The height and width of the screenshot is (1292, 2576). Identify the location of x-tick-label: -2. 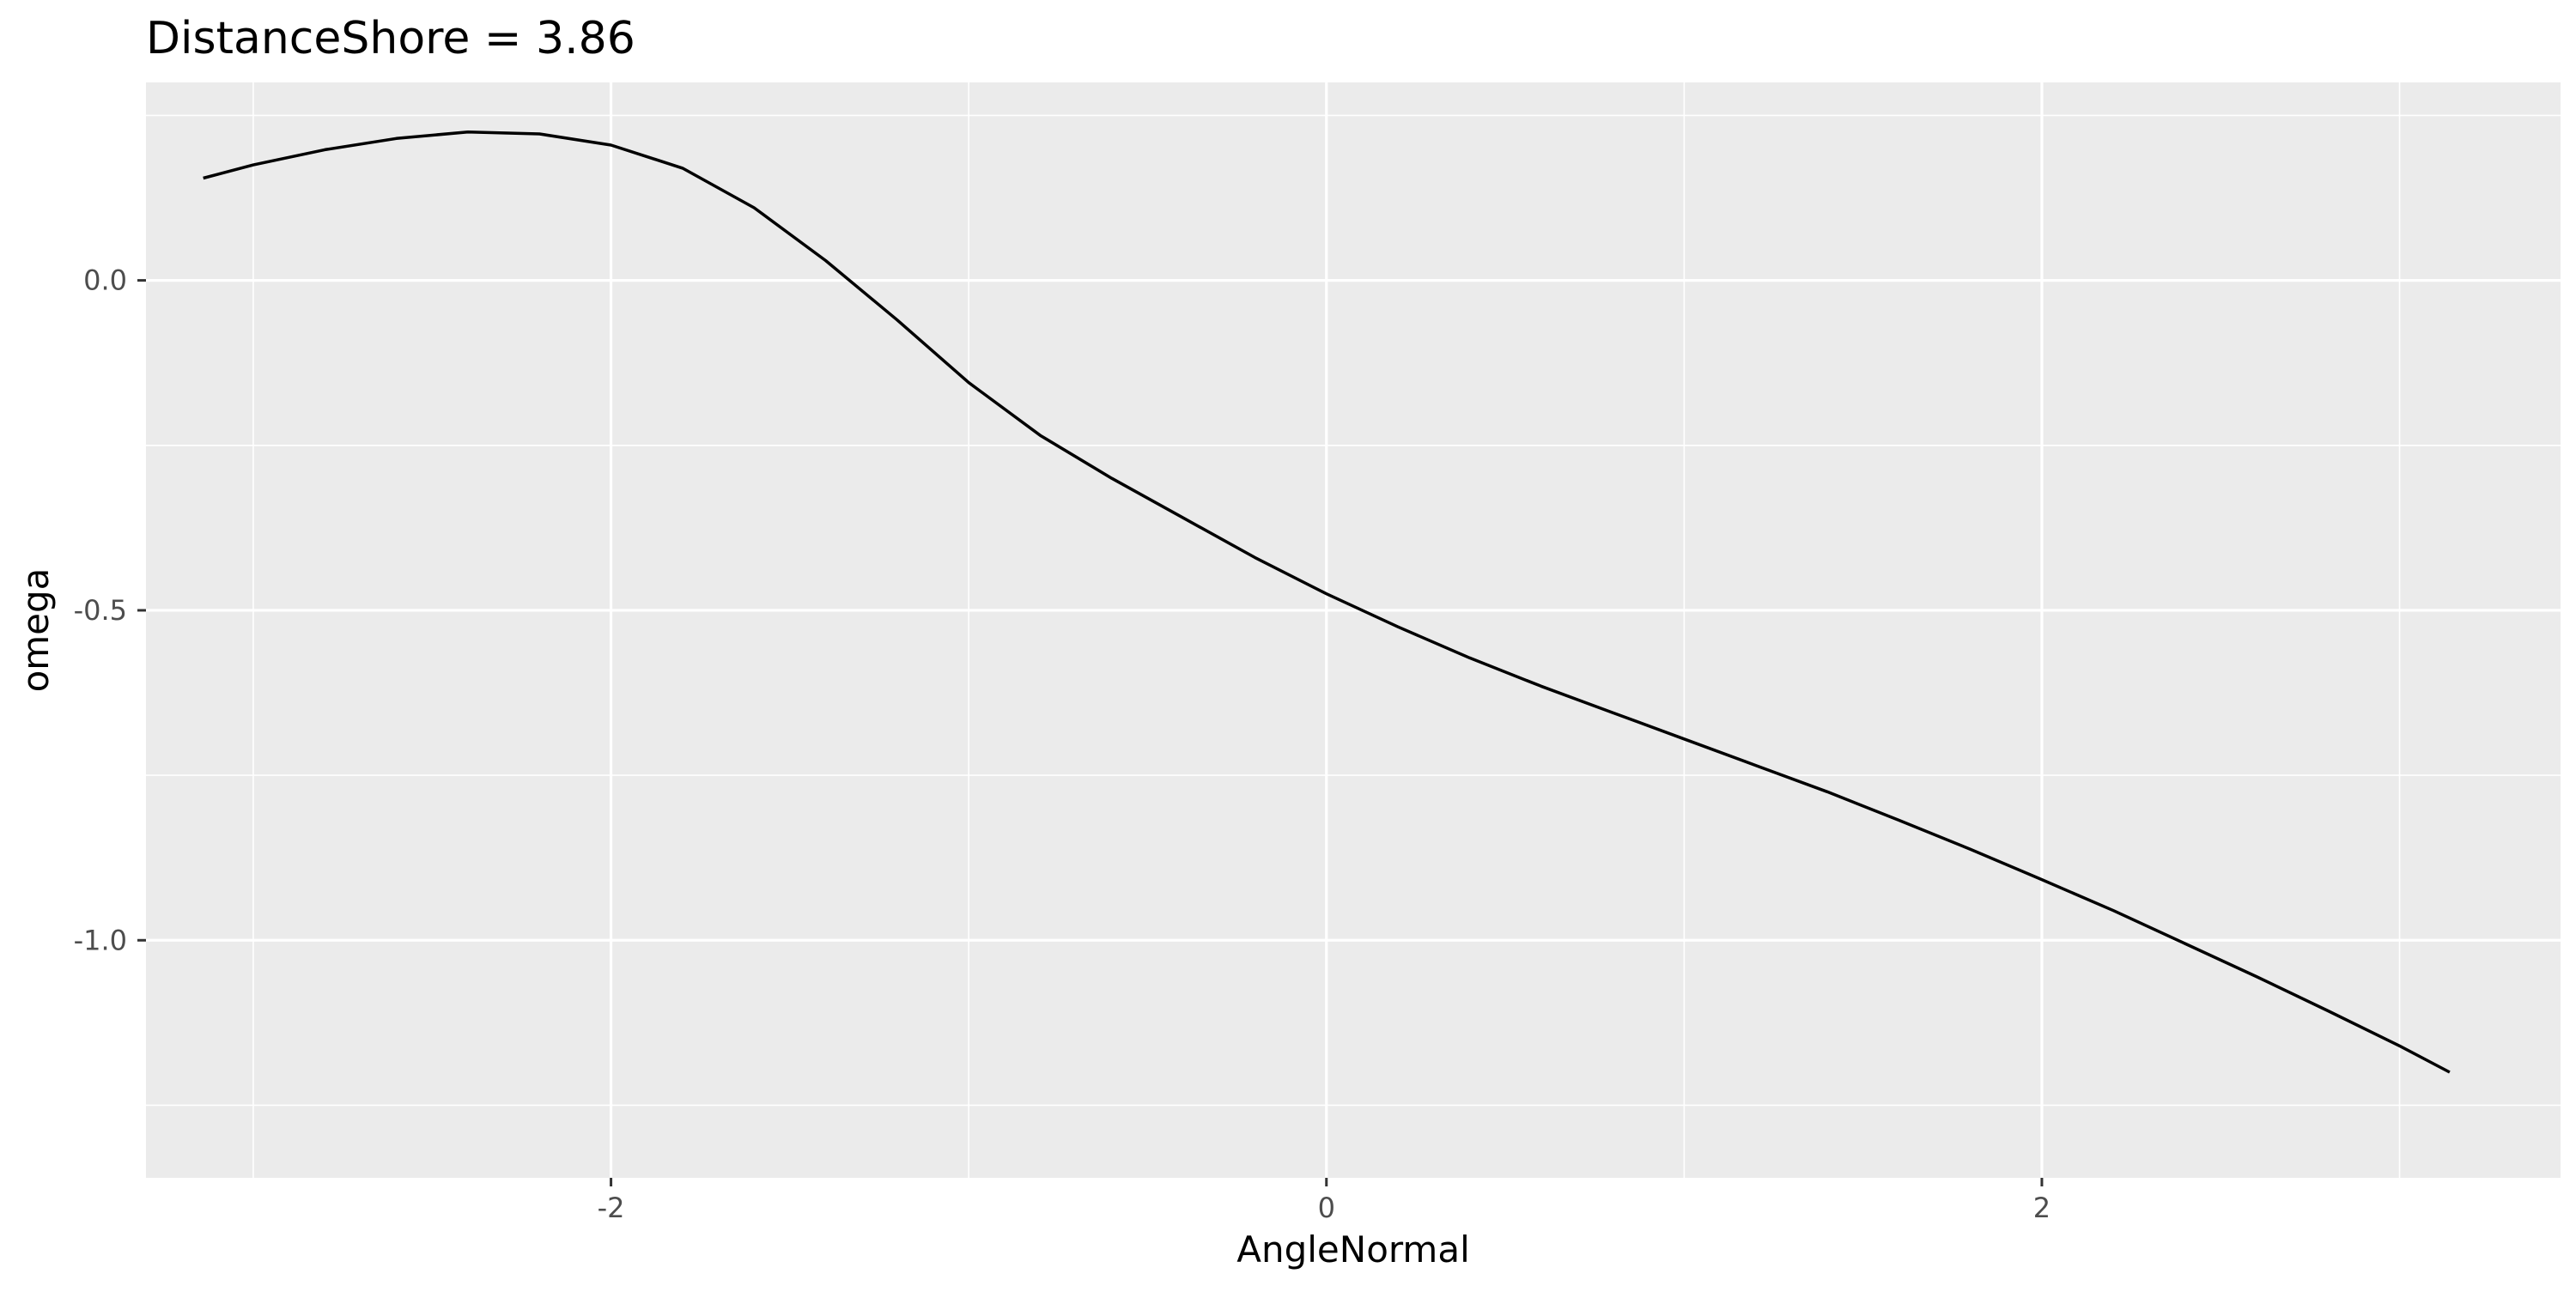
(611, 1208).